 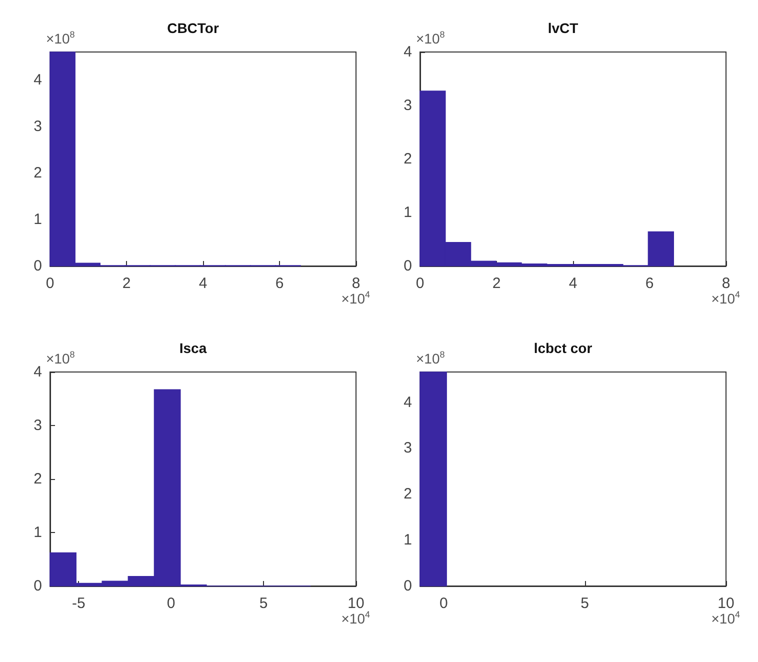 I want to click on chart-title: lcbct cor, so click(x=563, y=348).